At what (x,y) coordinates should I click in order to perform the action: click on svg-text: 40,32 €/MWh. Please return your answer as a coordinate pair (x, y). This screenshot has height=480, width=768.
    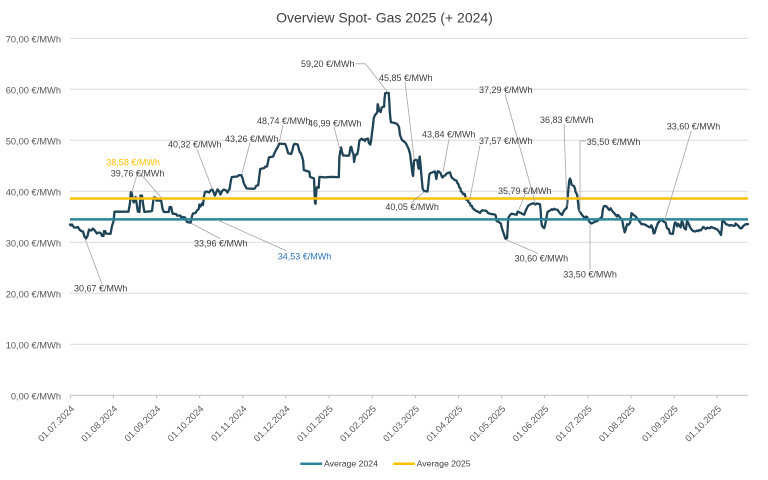
    Looking at the image, I should click on (195, 145).